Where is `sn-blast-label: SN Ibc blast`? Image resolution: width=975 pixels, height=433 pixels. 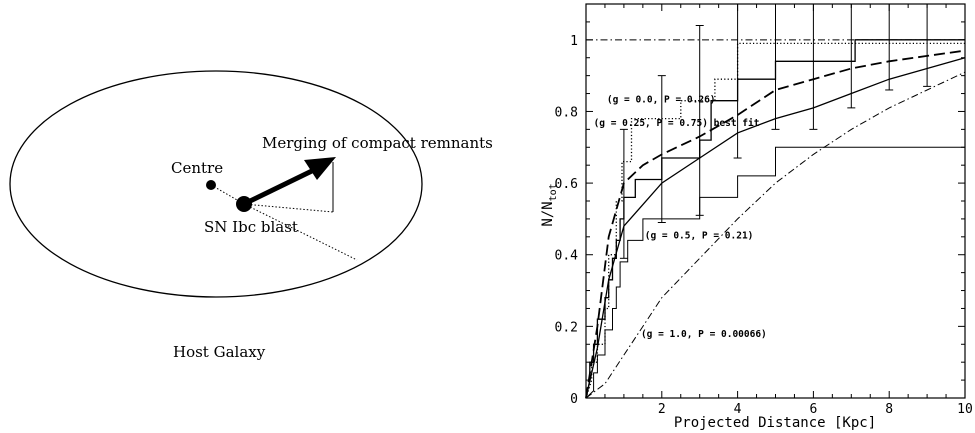
sn-blast-label: SN Ibc blast is located at coordinates (251, 227).